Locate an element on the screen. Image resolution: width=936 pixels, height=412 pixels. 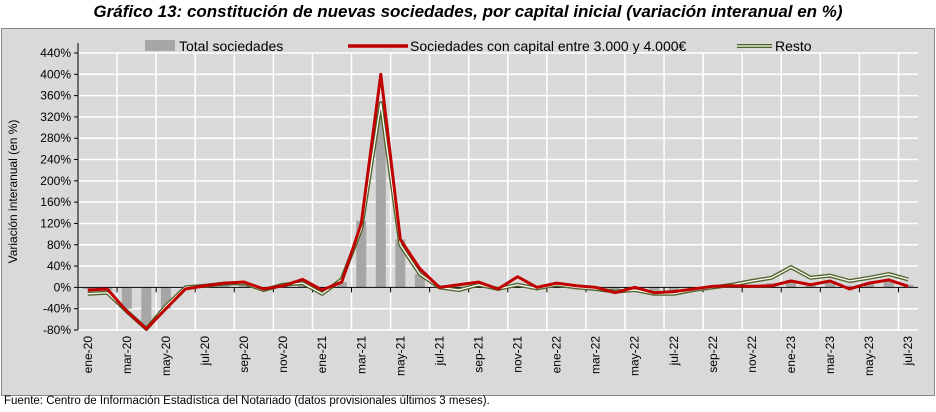
x-tick-label: nov-22 is located at coordinates (752, 354).